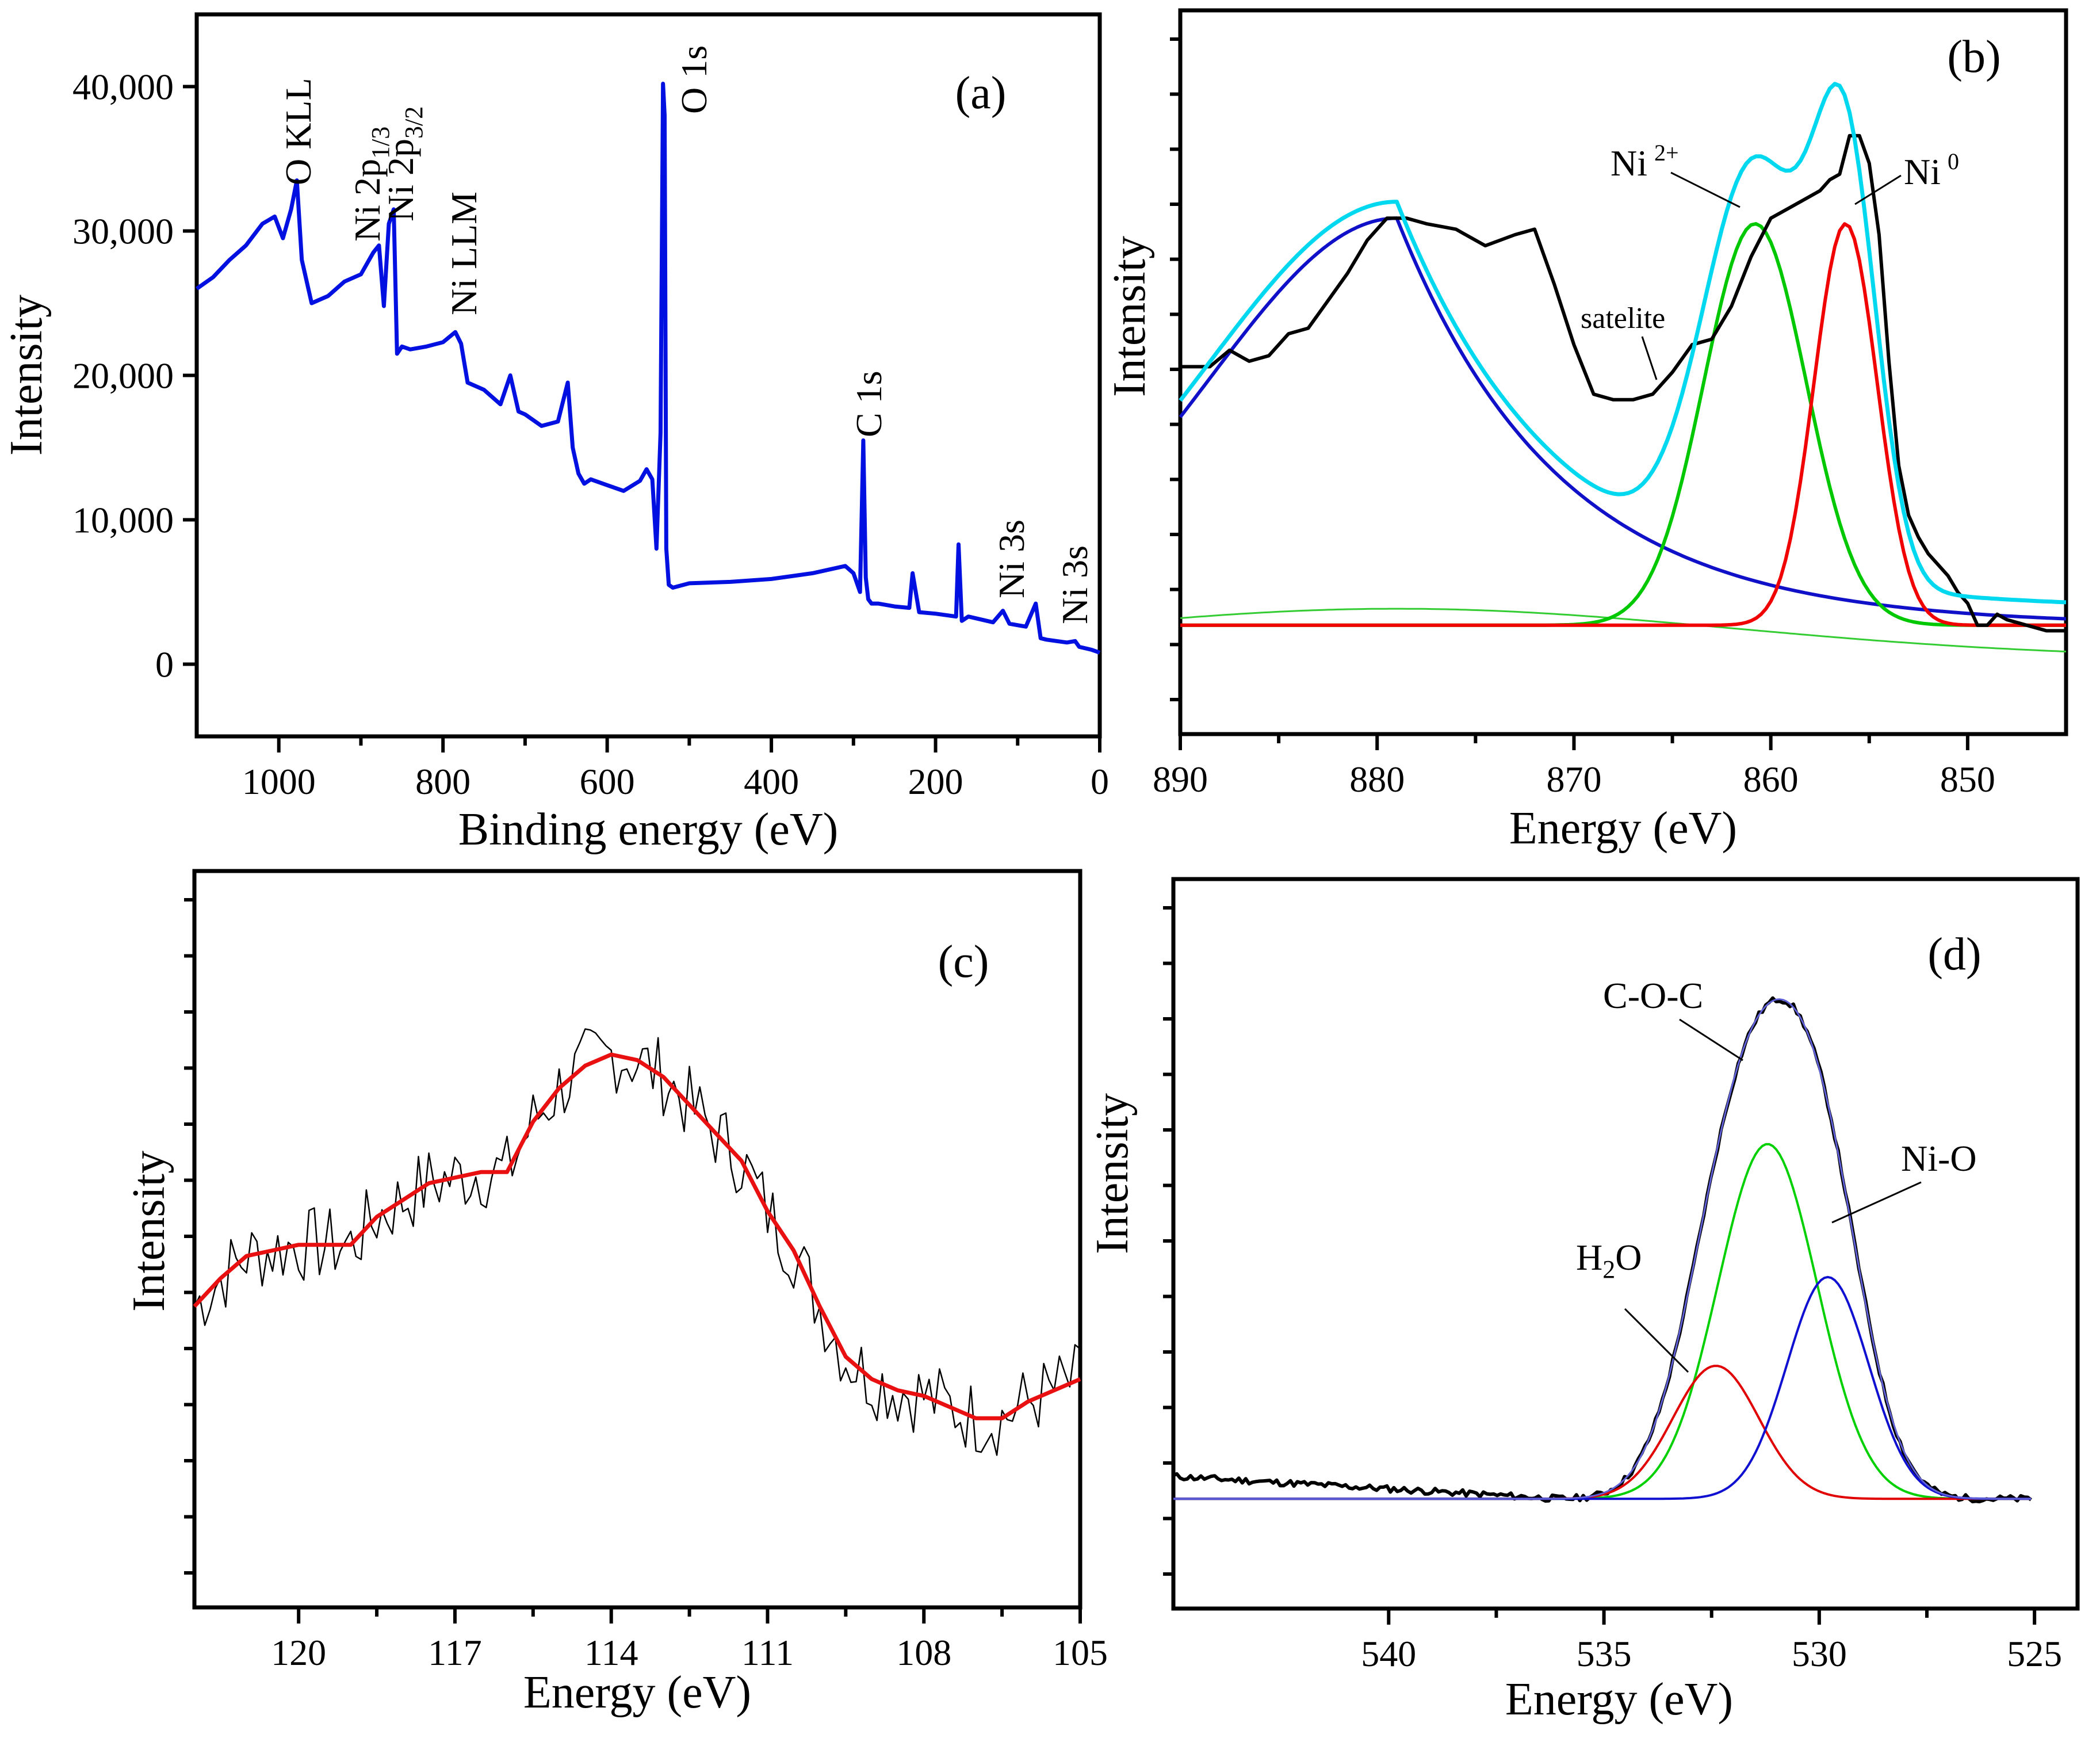 This screenshot has width=2100, height=1738. I want to click on nio-annotation: Ni-O, so click(1939, 1158).